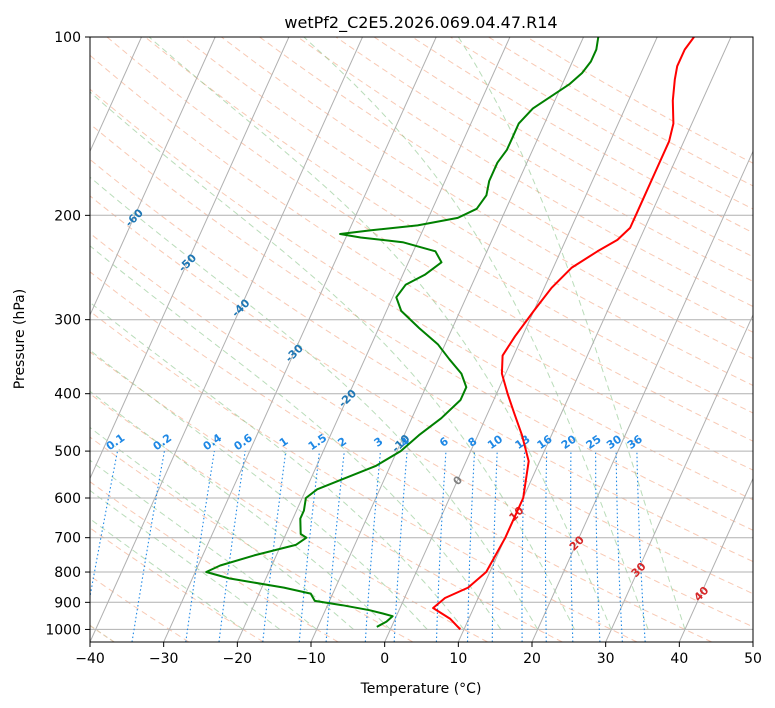 Image resolution: width=775 pixels, height=708 pixels. Describe the element at coordinates (20, 339) in the screenshot. I see `y-axis-label: Pressure (hPa)` at that location.